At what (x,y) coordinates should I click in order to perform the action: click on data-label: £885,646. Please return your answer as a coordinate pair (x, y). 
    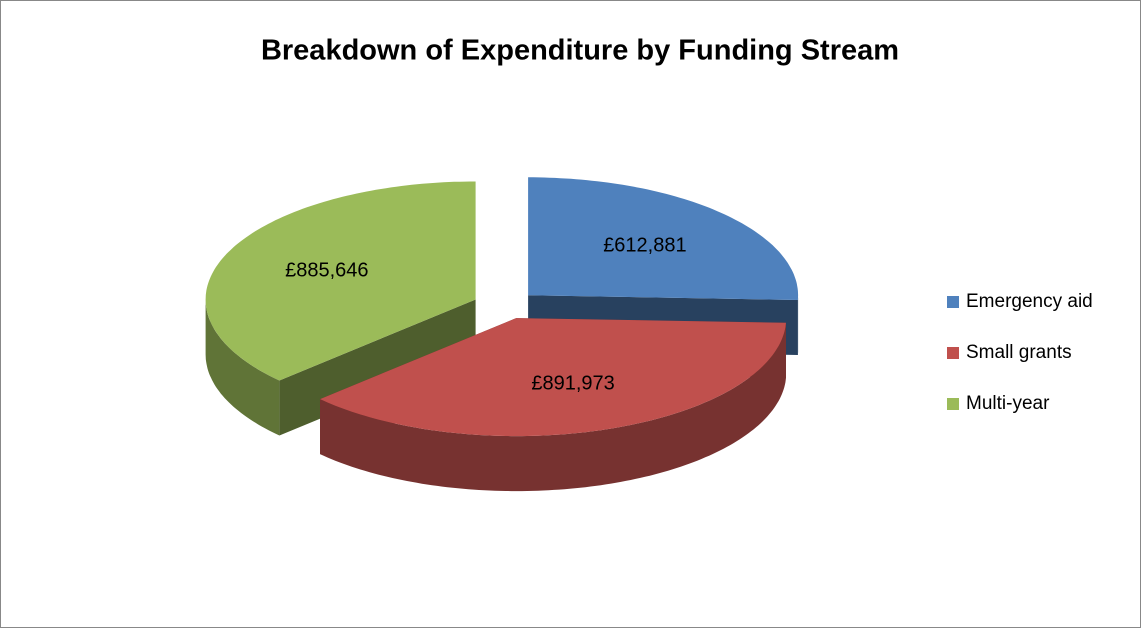
    Looking at the image, I should click on (326, 271).